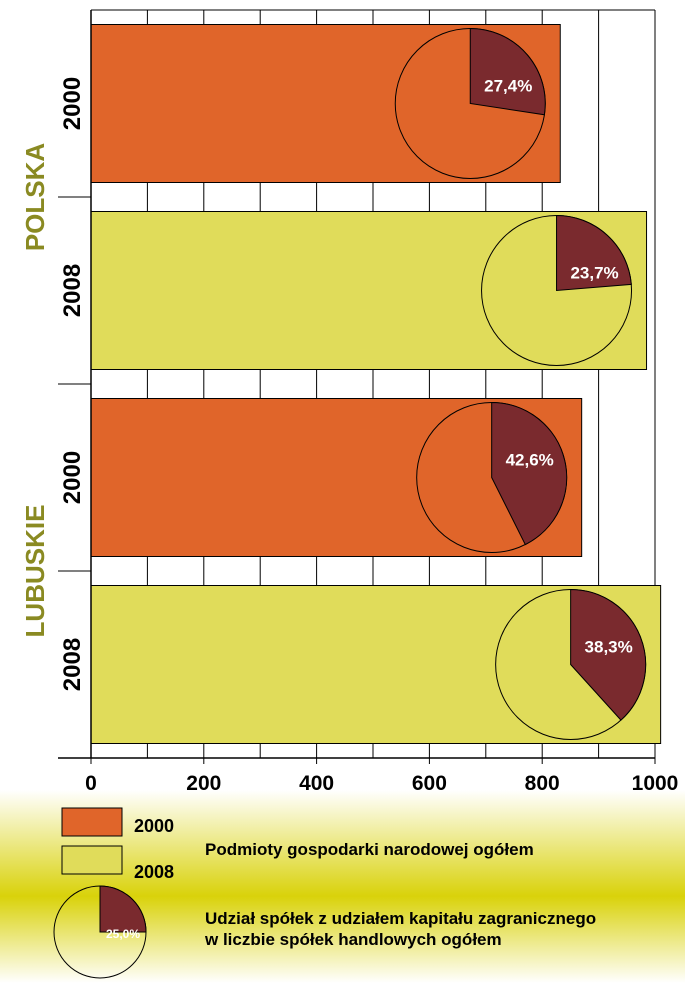 The width and height of the screenshot is (685, 983). Describe the element at coordinates (123, 909) in the screenshot. I see `legend-pie-slice` at that location.